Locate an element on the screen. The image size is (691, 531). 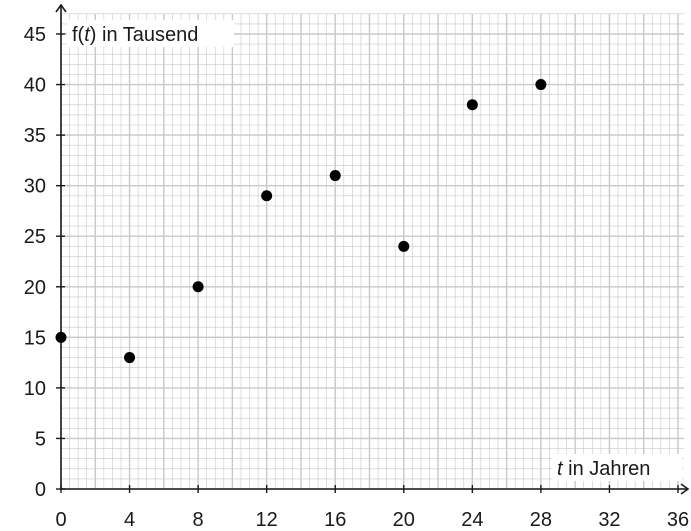
y-tick-label: 15 is located at coordinates (35, 338).